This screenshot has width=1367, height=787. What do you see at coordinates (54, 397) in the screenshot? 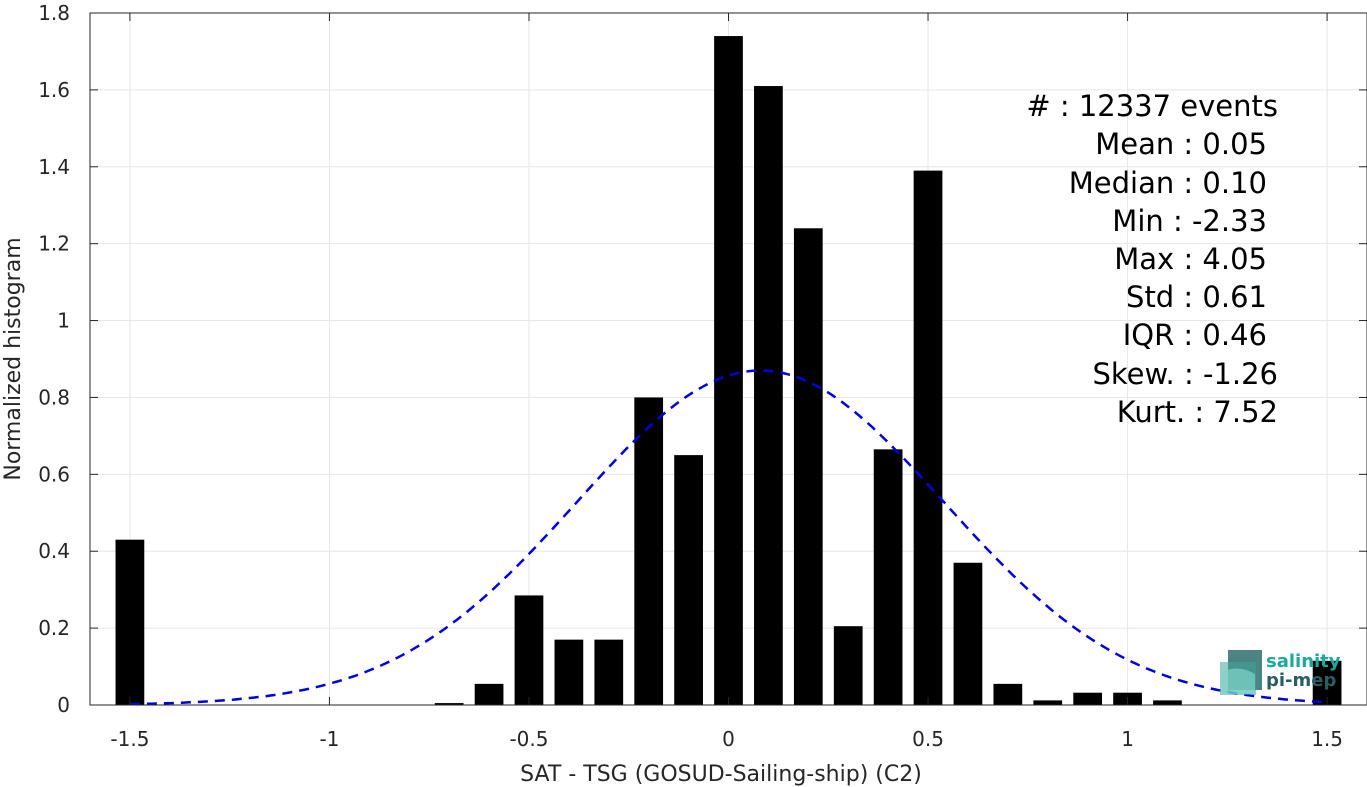
I see `y-tick-label: 0.8` at bounding box center [54, 397].